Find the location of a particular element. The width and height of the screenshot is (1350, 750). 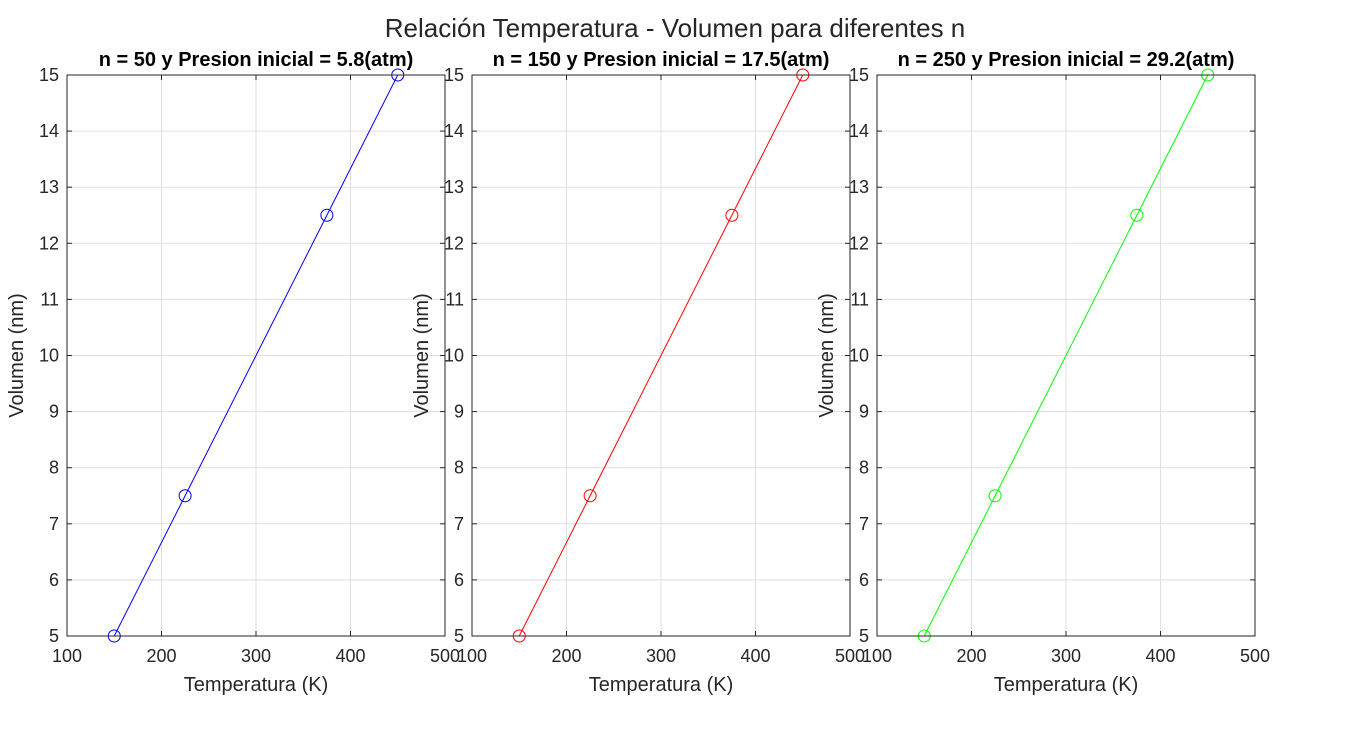

subplot-title: n = 150 y Presion inicial = 17.5(atm) is located at coordinates (661, 60).